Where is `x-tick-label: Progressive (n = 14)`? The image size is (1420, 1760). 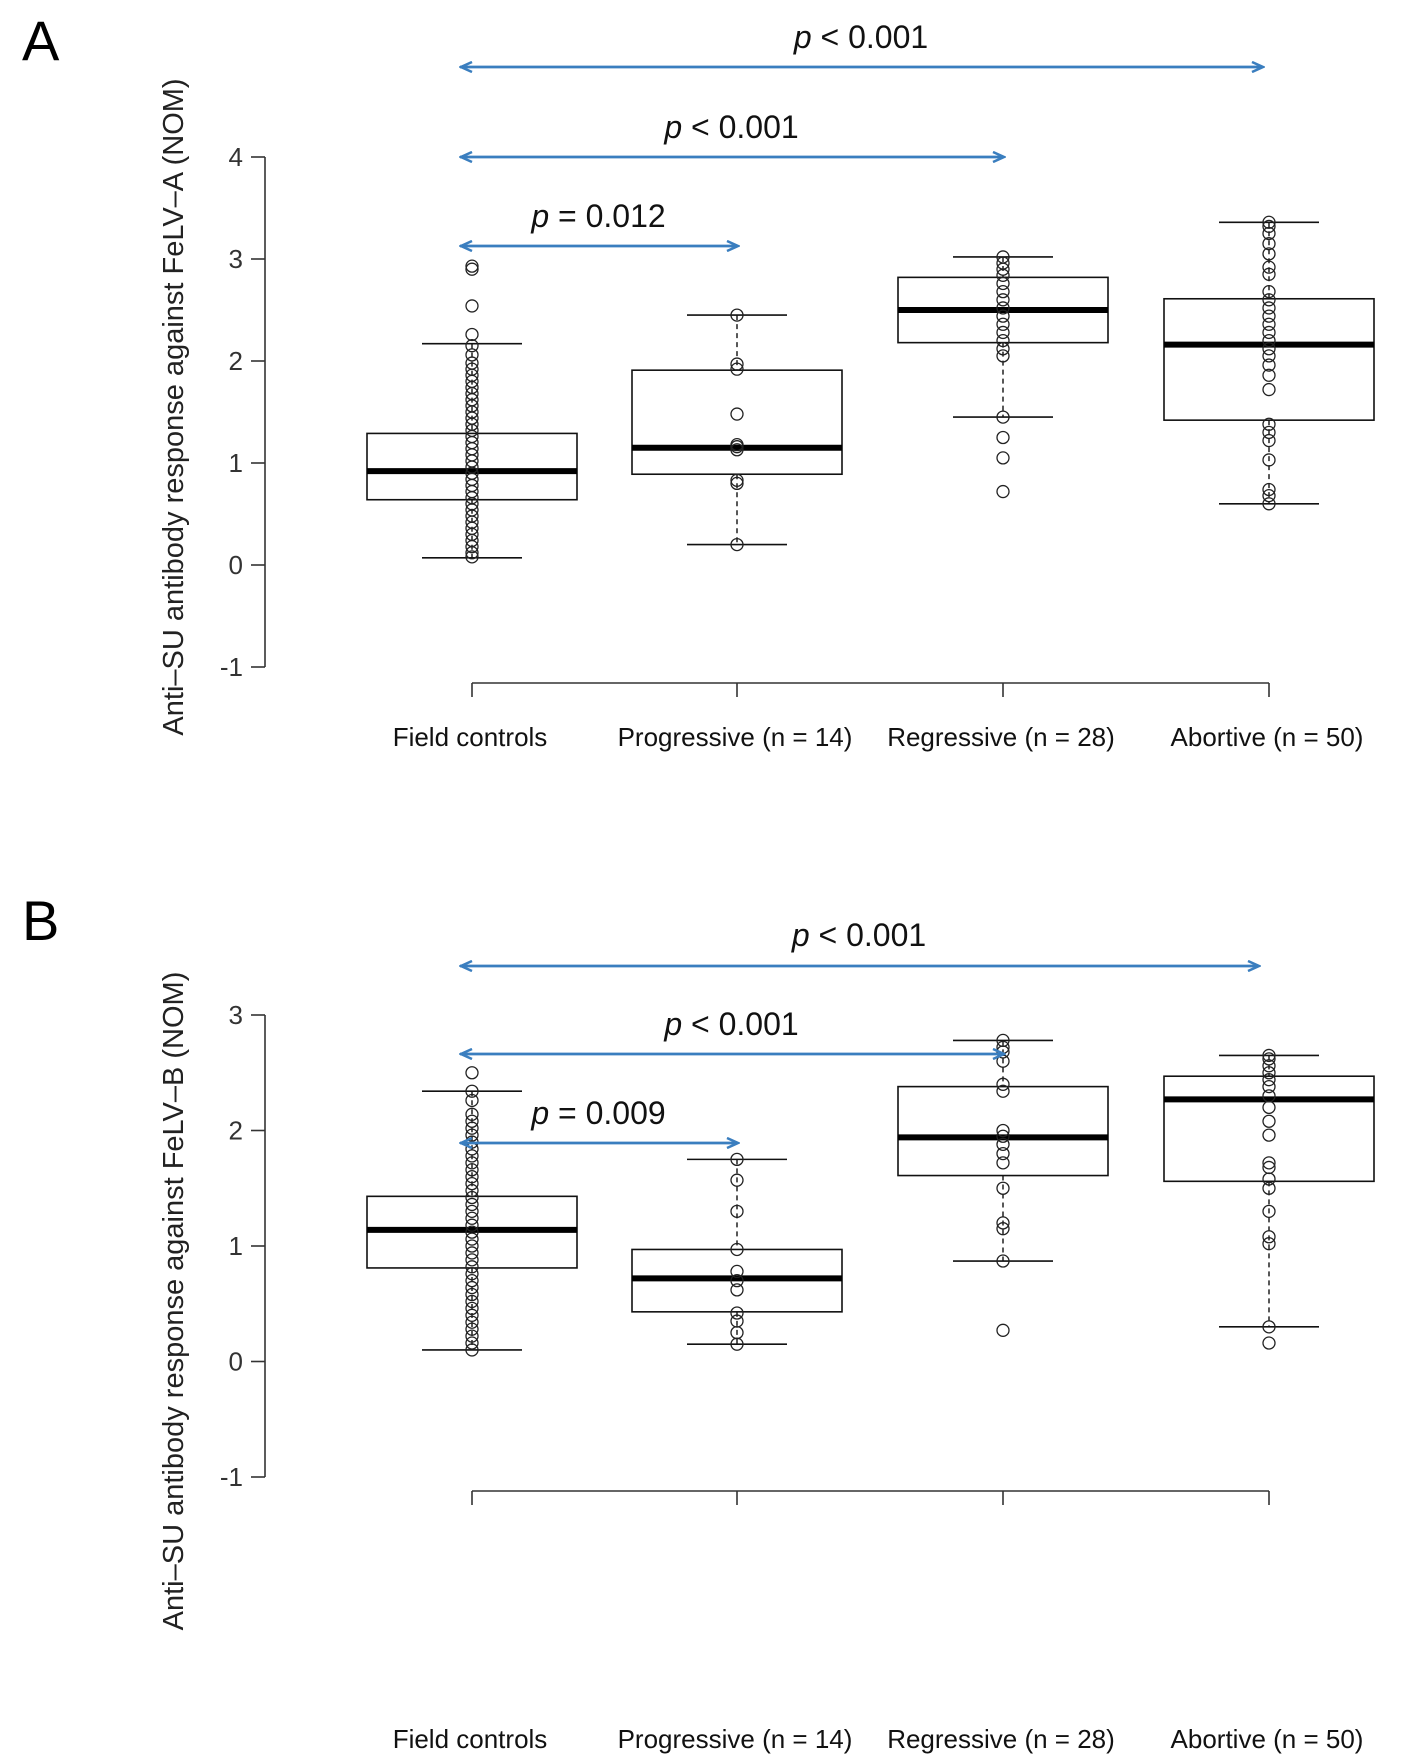 x-tick-label: Progressive (n = 14) is located at coordinates (735, 1739).